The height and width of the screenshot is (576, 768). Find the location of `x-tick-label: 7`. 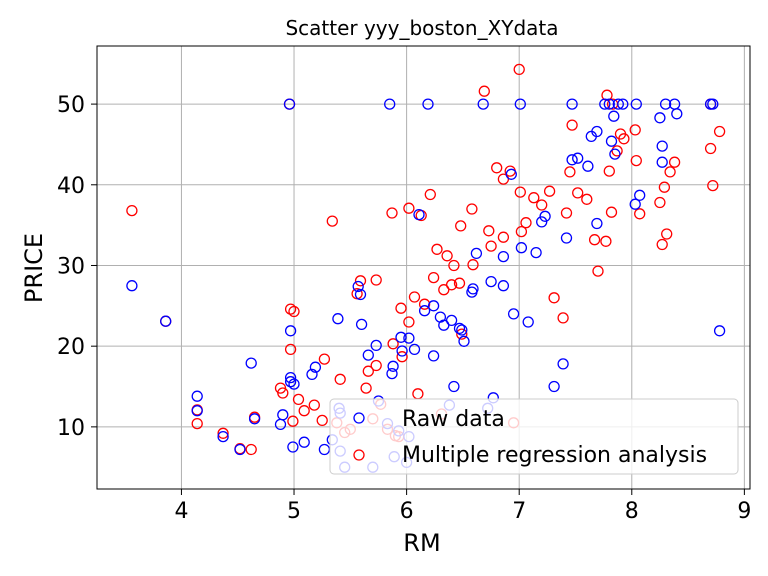

x-tick-label: 7 is located at coordinates (519, 511).